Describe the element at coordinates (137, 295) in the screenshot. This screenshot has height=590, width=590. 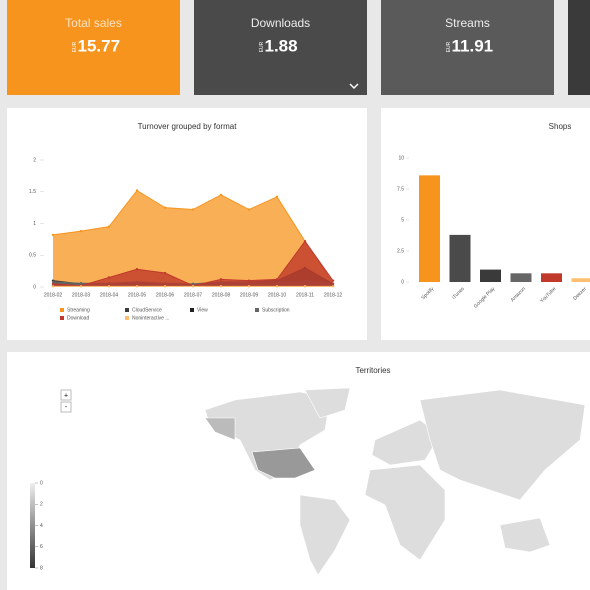
I see `x-tick-label: 2018-05` at that location.